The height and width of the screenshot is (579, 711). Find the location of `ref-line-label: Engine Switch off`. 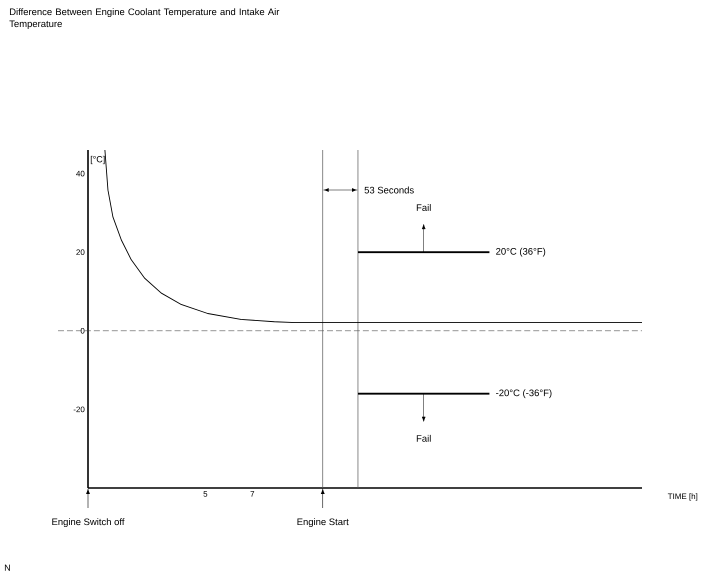

ref-line-label: Engine Switch off is located at coordinates (88, 523).